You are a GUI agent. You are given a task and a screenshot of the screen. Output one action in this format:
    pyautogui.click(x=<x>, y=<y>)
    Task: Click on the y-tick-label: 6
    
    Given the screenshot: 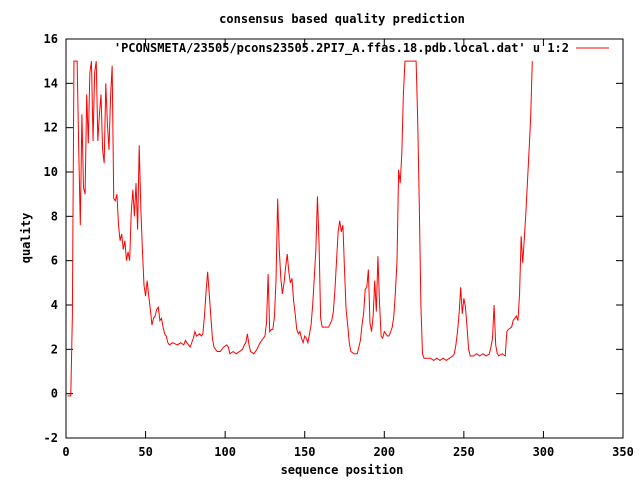 What is the action you would take?
    pyautogui.click(x=54, y=261)
    